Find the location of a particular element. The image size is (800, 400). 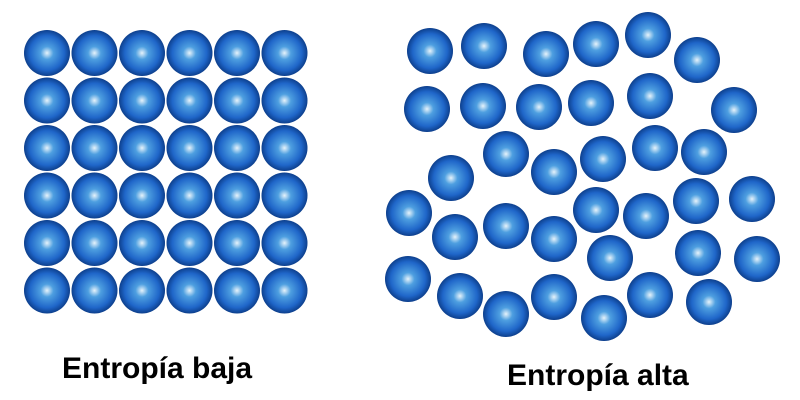

high-entropy-label: Entropía alta is located at coordinates (598, 375).